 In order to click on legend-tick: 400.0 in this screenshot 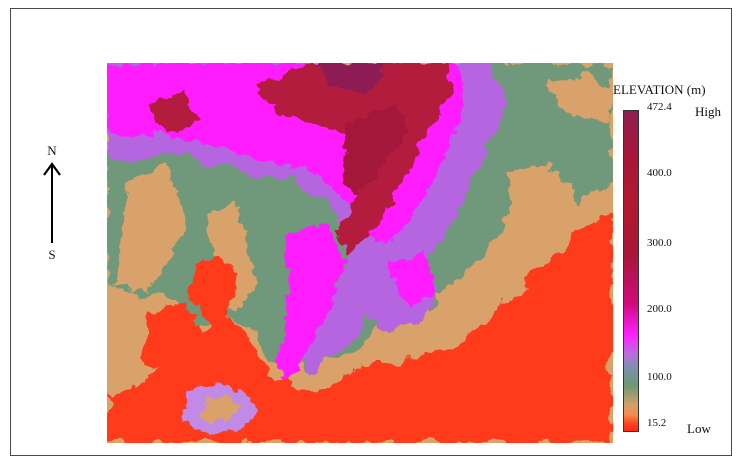, I will do `click(659, 173)`.